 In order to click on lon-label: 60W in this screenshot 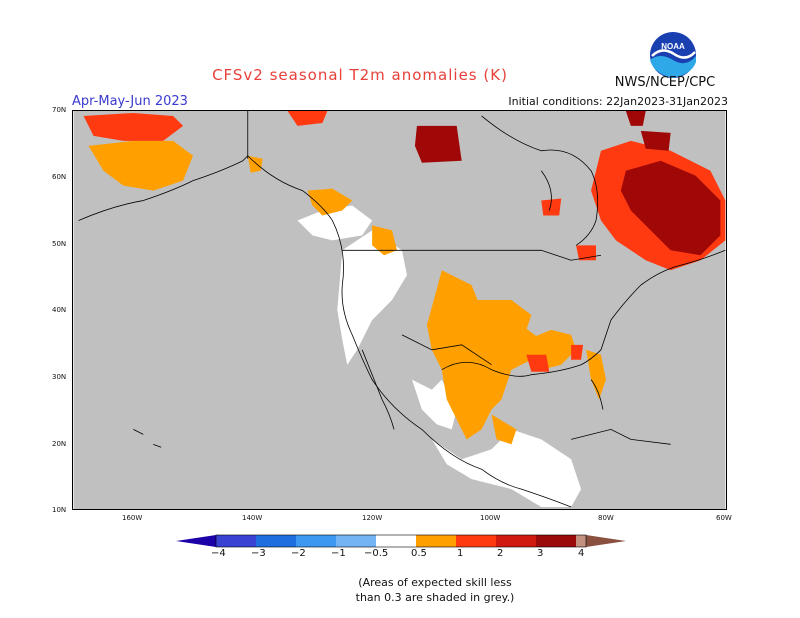, I will do `click(724, 518)`.